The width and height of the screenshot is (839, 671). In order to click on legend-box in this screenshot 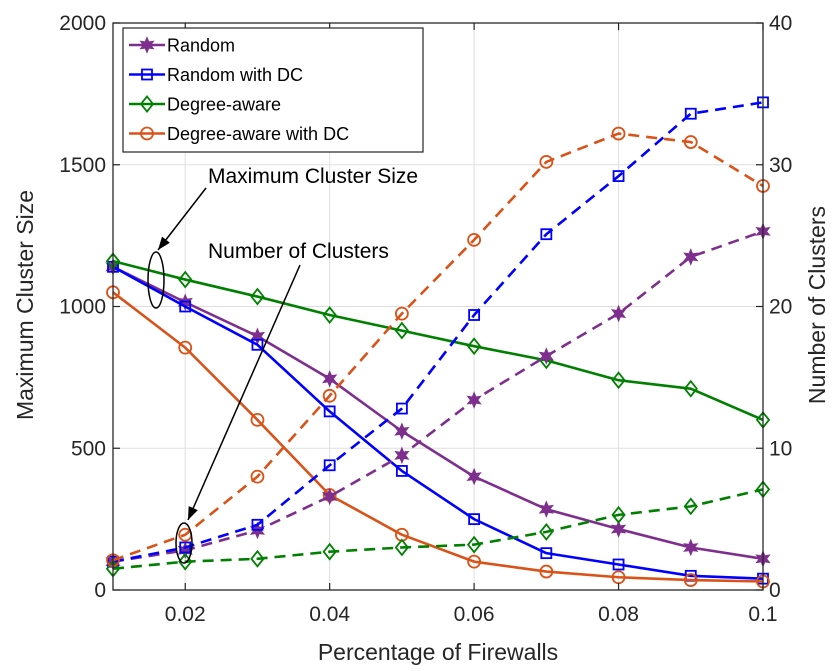, I will do `click(273, 90)`.